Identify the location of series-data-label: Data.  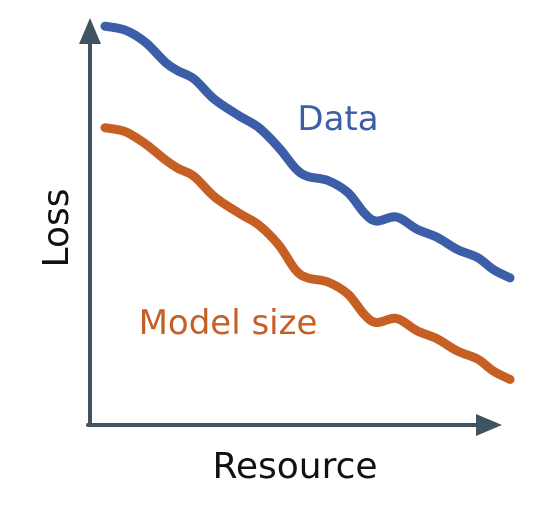
(337, 119).